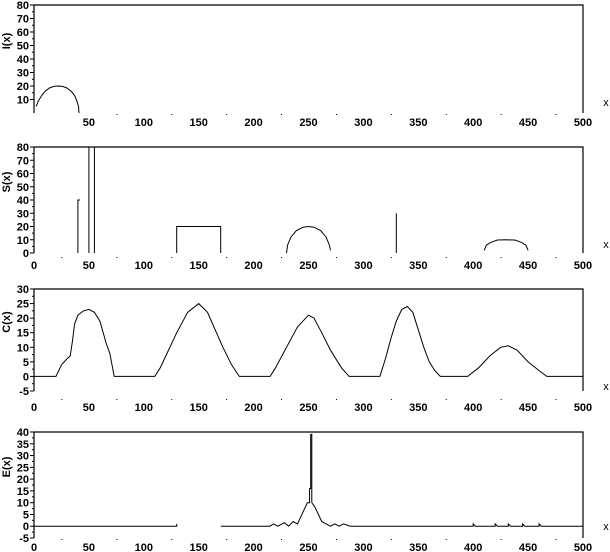 The height and width of the screenshot is (552, 610). I want to click on y-tick-label: 15, so click(23, 492).